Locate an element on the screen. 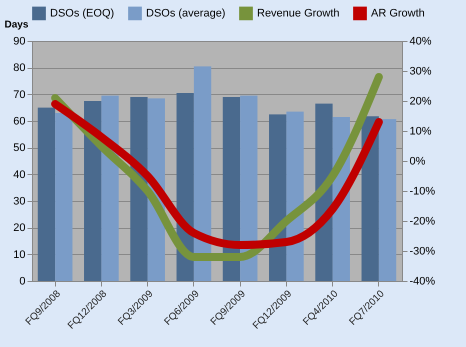 Image resolution: width=466 pixels, height=347 pixels. y-tick-label: 50 is located at coordinates (19, 148).